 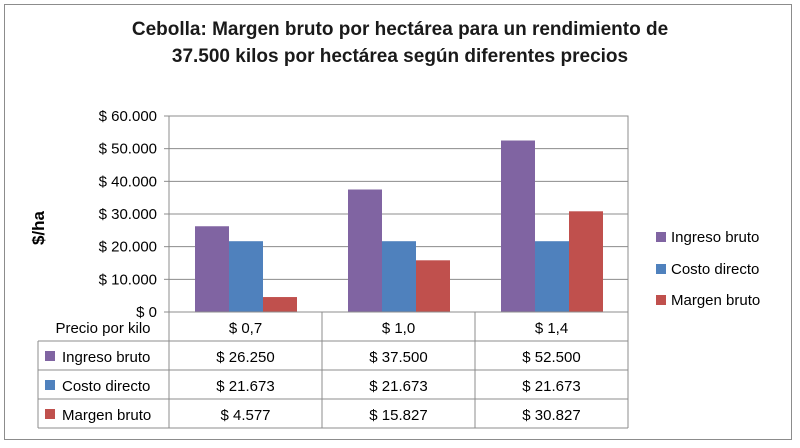 I want to click on y-tick-label: $ 0, so click(x=146, y=312).